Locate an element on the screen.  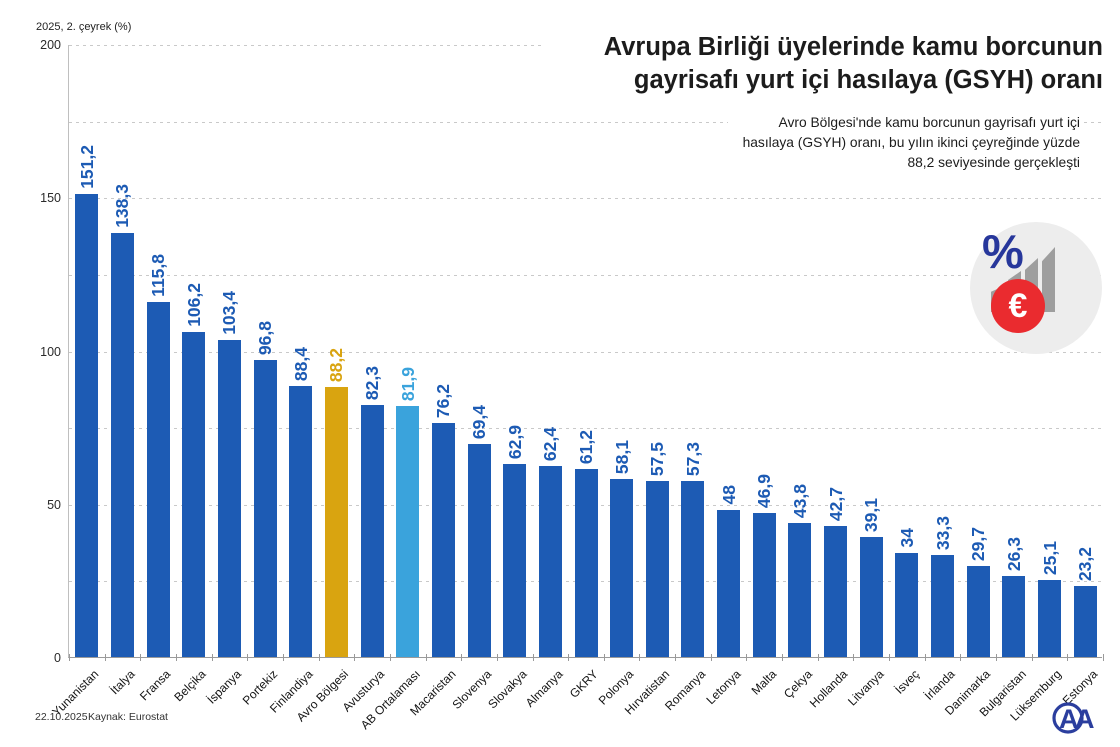
bar-Malta is located at coordinates (764, 585).